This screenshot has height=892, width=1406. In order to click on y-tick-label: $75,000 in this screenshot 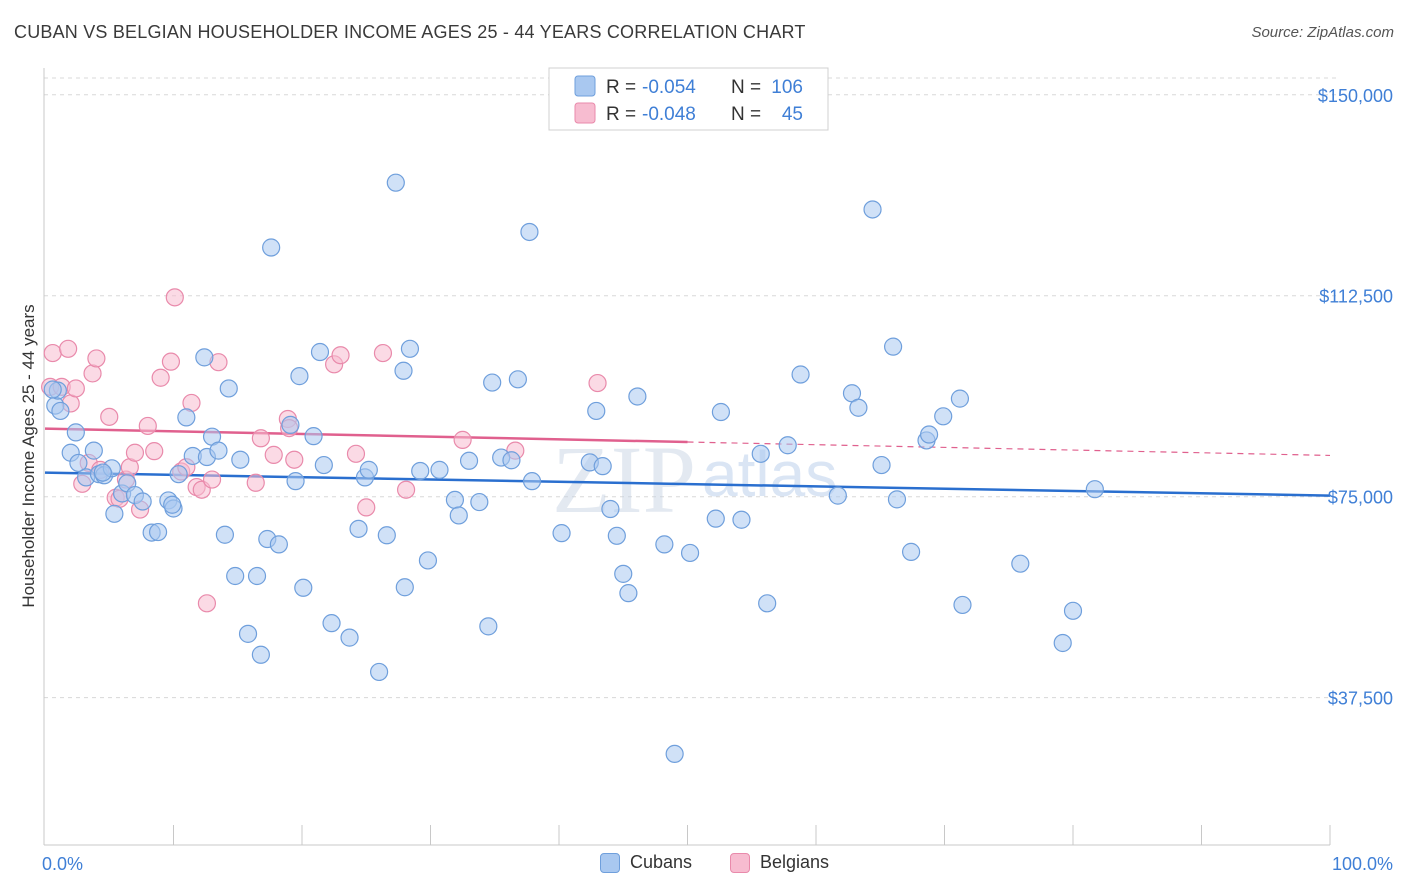, I will do `click(1360, 498)`.